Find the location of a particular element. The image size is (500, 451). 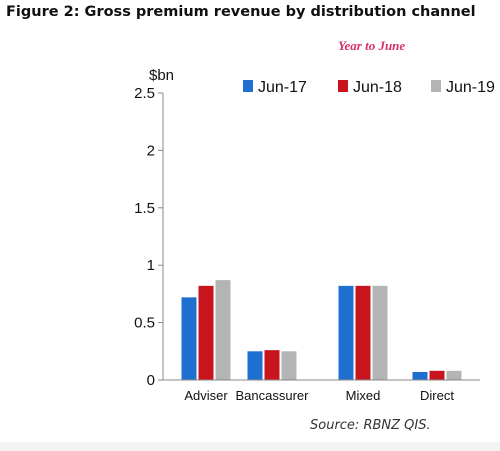

x-category-label: Adviser is located at coordinates (206, 395).